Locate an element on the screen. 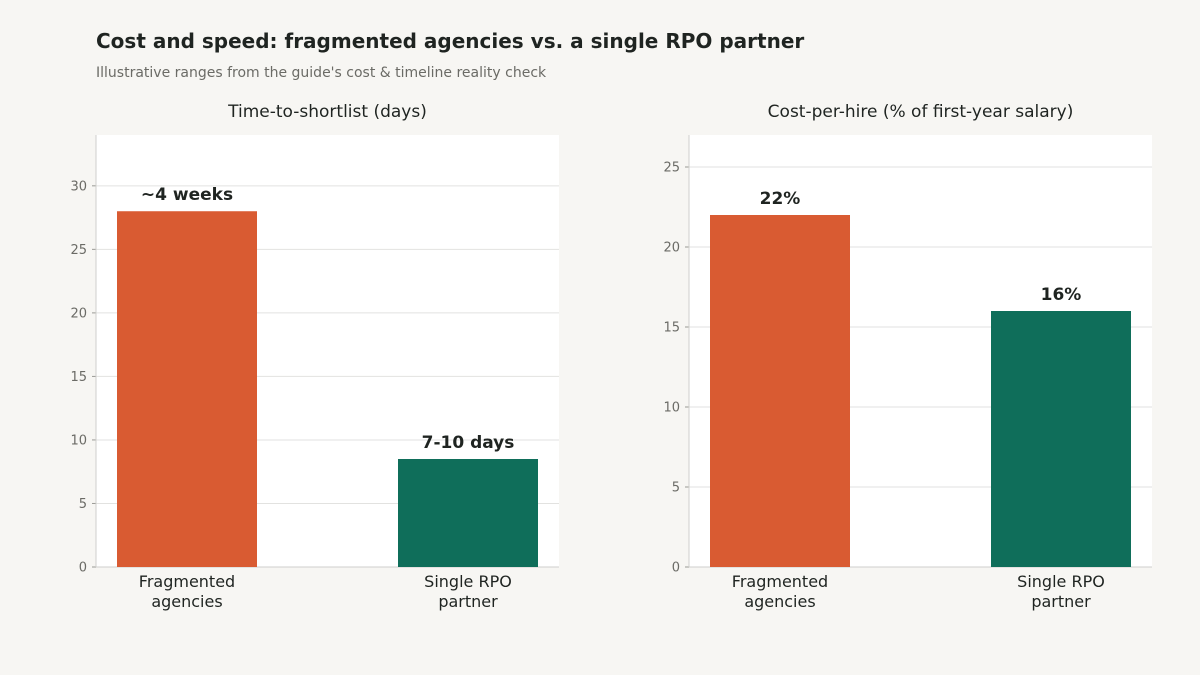  data-label: ~4 weeks is located at coordinates (187, 195).